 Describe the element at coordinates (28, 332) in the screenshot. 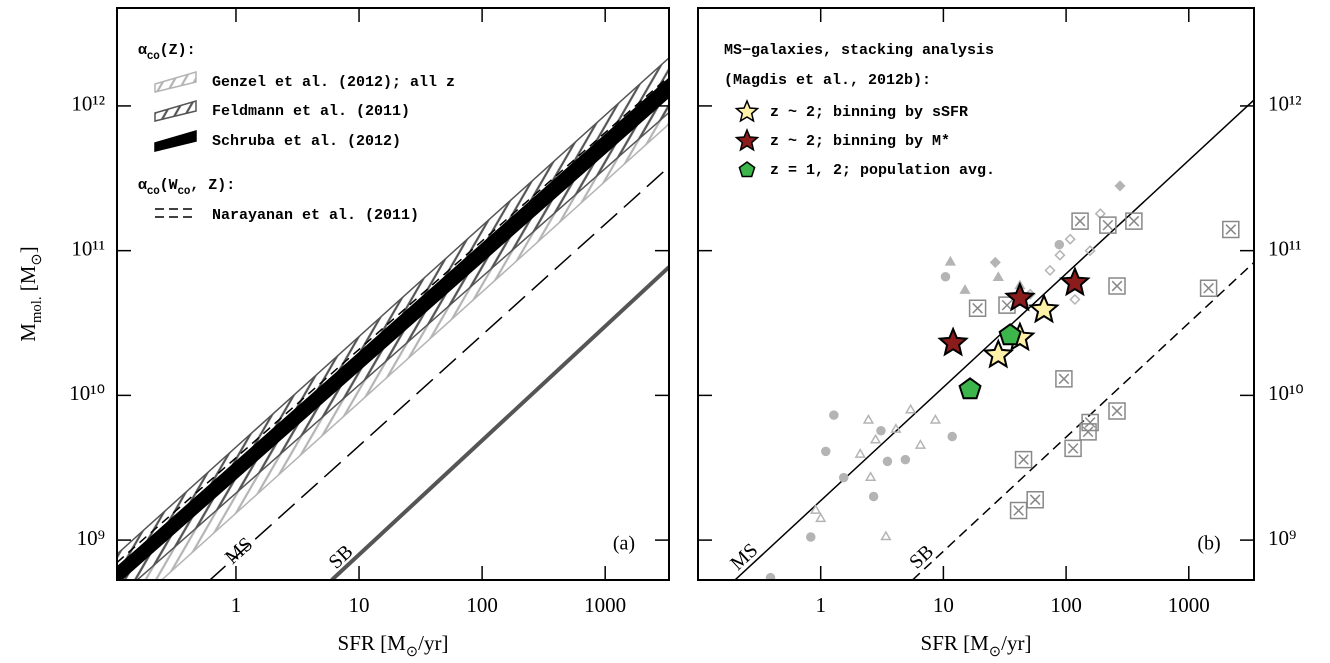

I see `y-axis-label-part: M` at that location.